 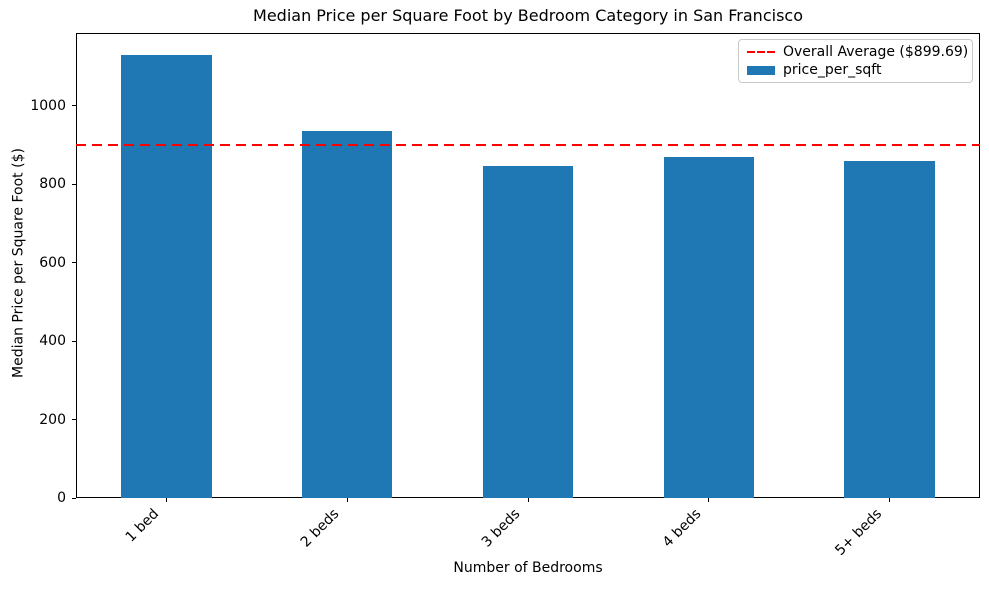 What do you see at coordinates (876, 52) in the screenshot?
I see `legend-label-average: Overall Average ($899.69)` at bounding box center [876, 52].